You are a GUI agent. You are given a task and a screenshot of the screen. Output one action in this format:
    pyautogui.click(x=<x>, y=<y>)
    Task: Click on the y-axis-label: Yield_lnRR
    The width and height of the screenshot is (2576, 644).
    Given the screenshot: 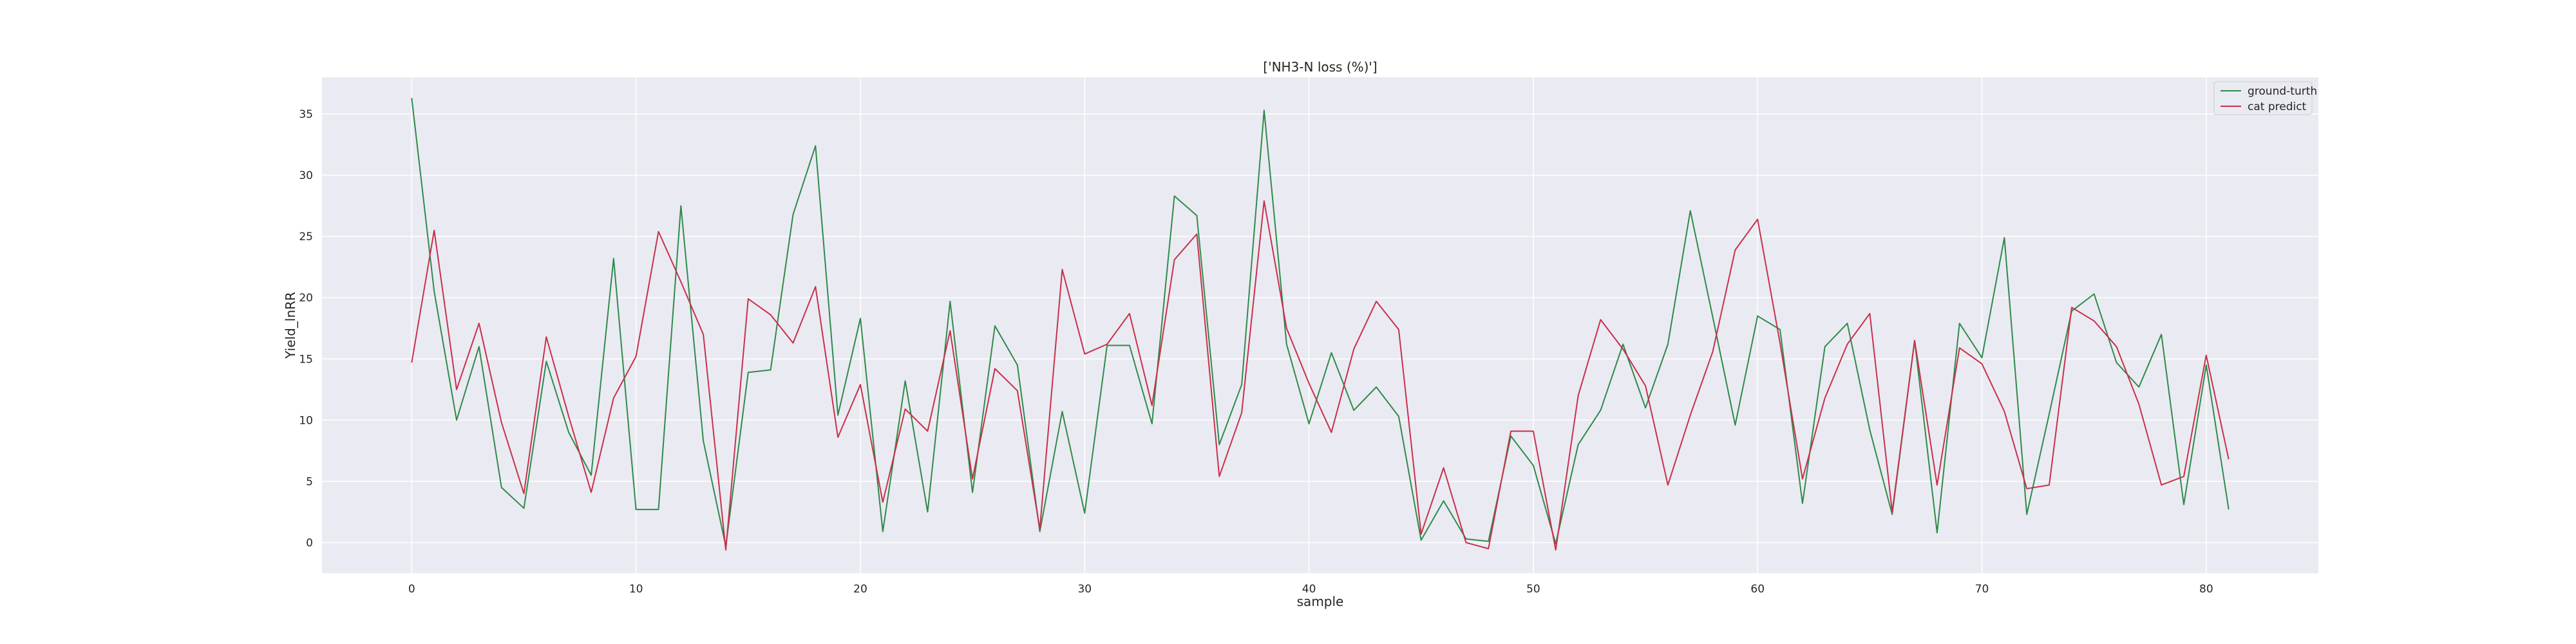 What is the action you would take?
    pyautogui.click(x=290, y=326)
    